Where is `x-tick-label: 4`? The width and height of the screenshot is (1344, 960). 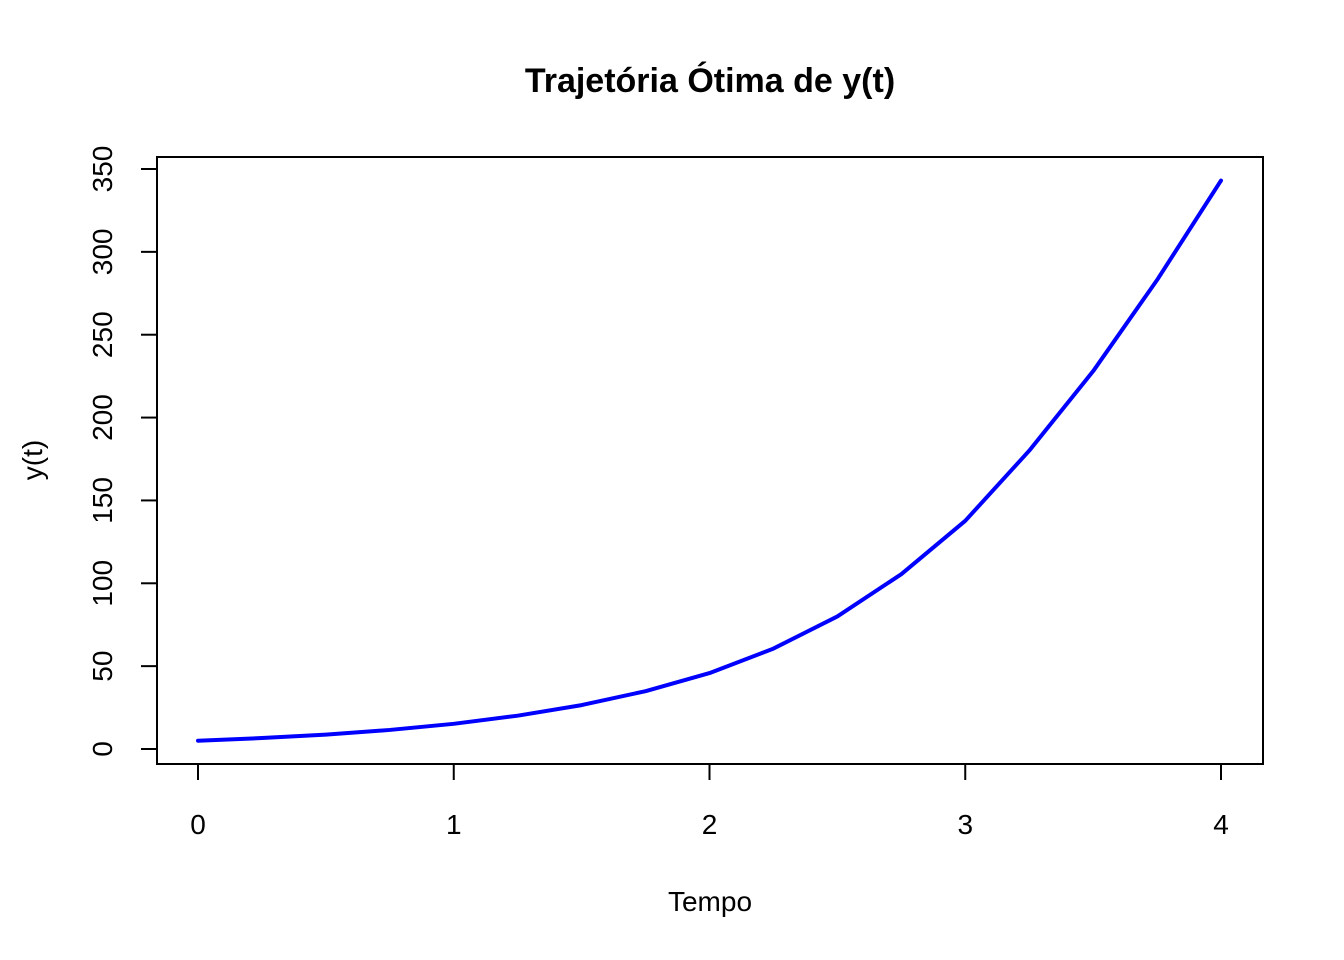 x-tick-label: 4 is located at coordinates (1221, 824).